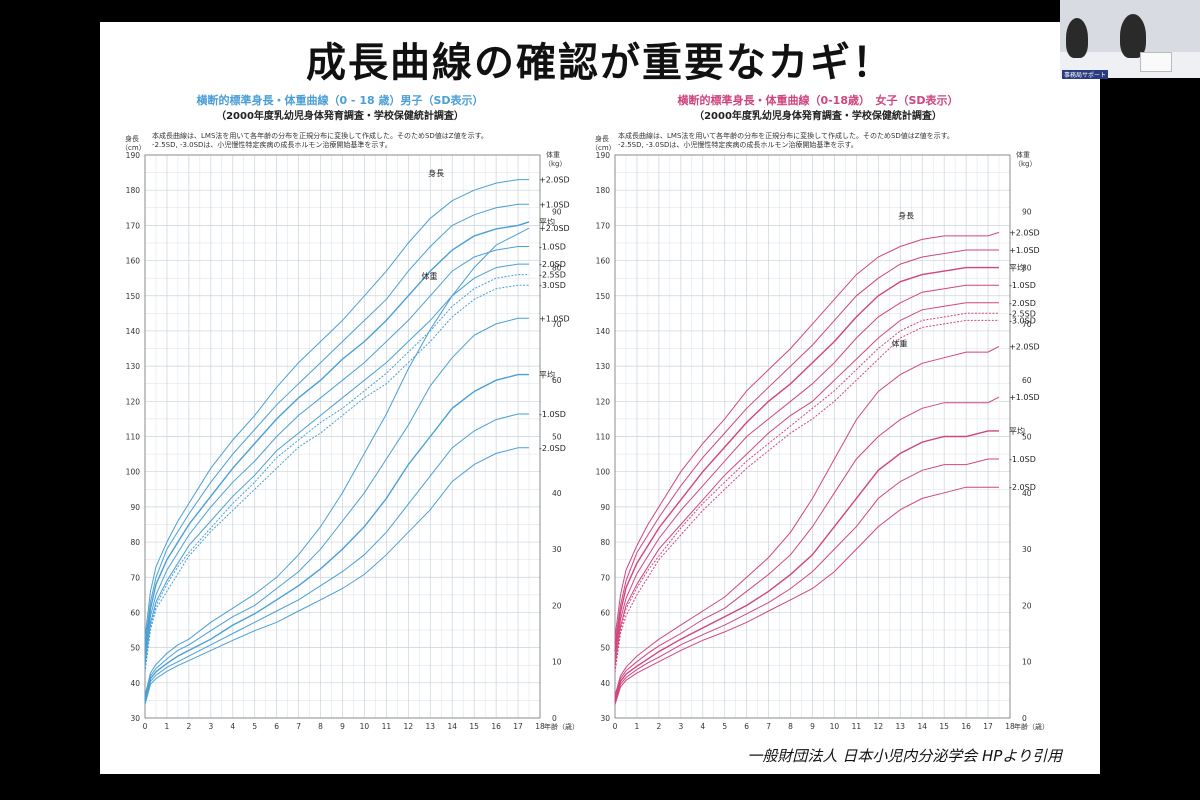 The image size is (1200, 800). I want to click on boys-weight-tick: 80, so click(557, 268).